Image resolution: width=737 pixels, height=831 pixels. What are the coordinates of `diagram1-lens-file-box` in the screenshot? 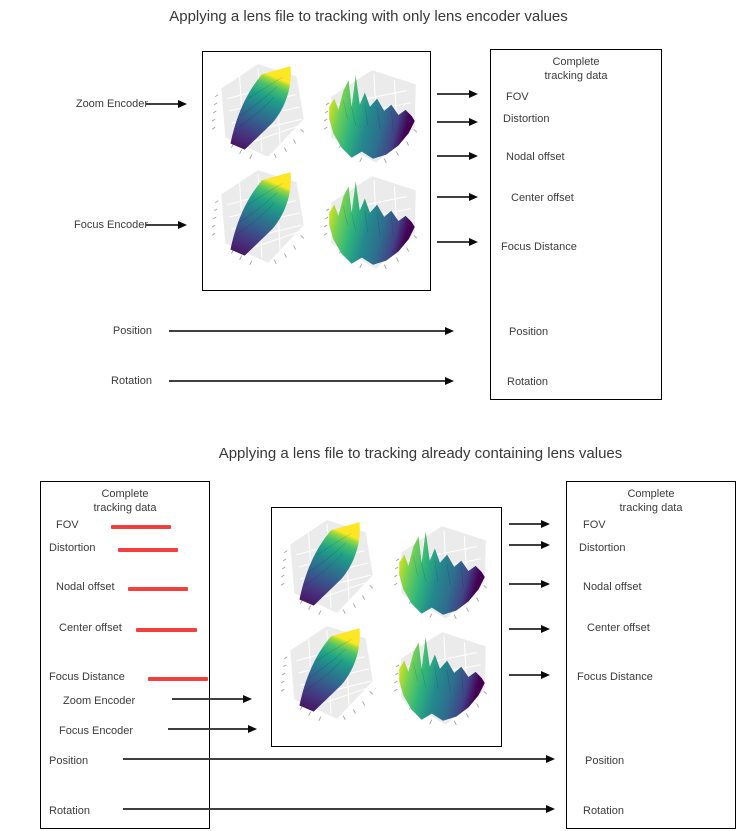 It's located at (316, 171).